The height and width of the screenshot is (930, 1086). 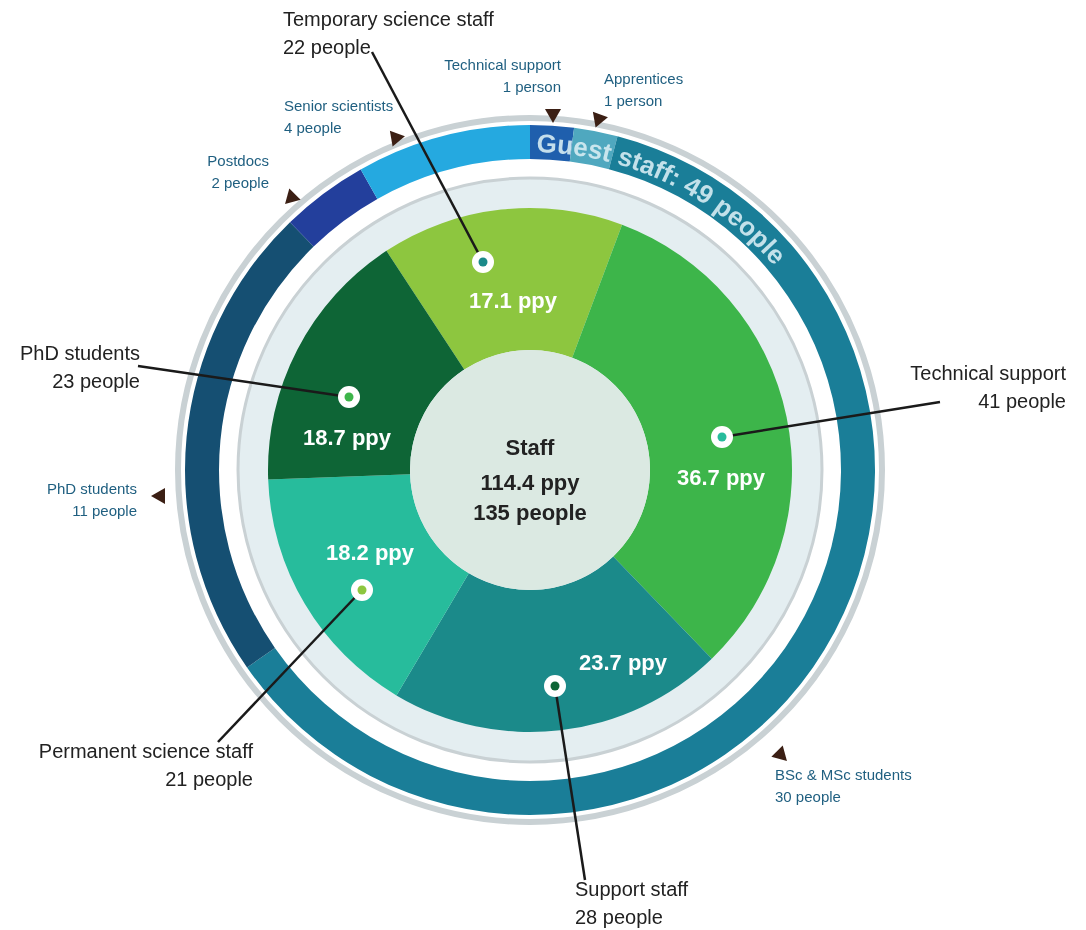 What do you see at coordinates (721, 477) in the screenshot?
I see `data-label: 36.7 ppy` at bounding box center [721, 477].